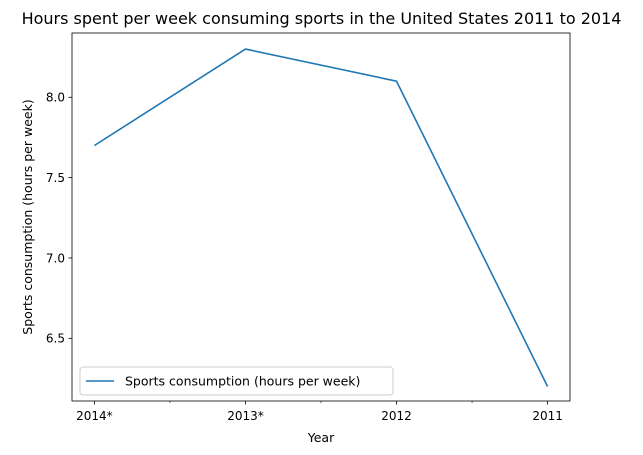 Image resolution: width=643 pixels, height=455 pixels. What do you see at coordinates (94, 416) in the screenshot?
I see `x-tick-label: 2014*` at bounding box center [94, 416].